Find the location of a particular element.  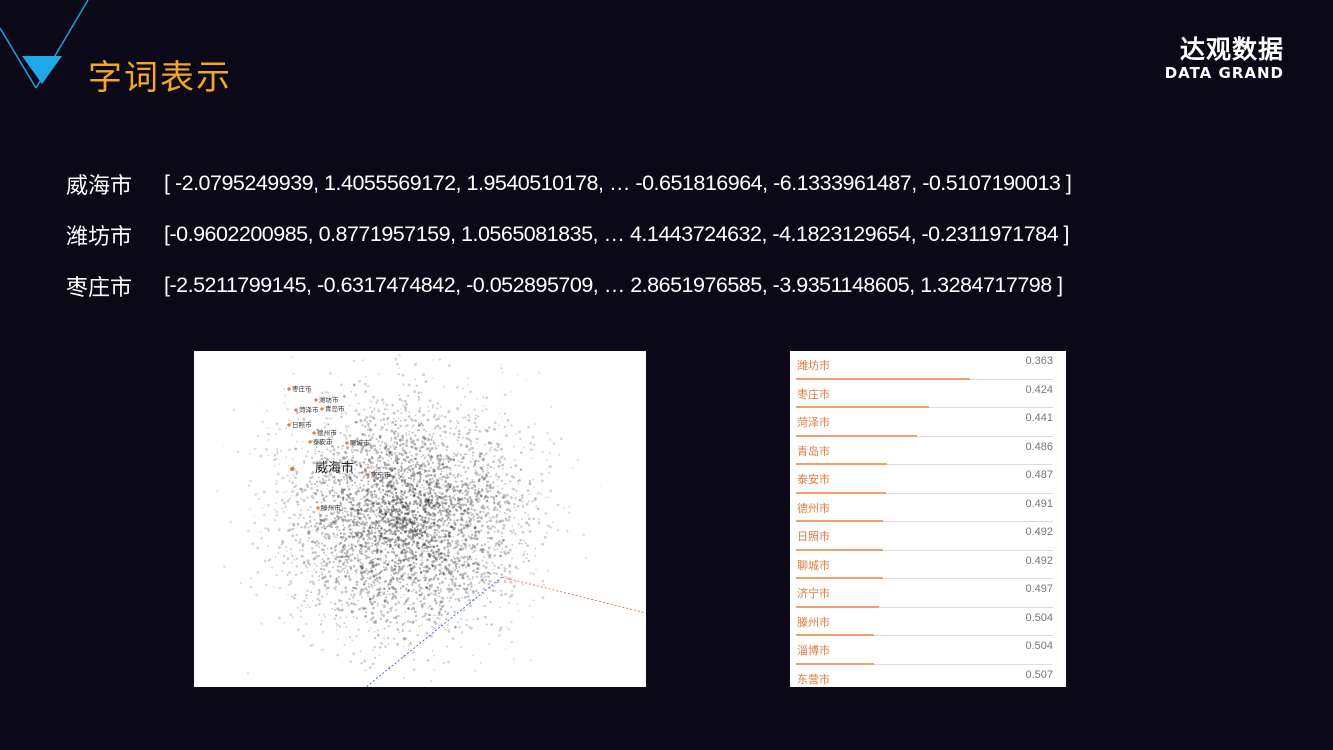

neighbor-score: 0.497 is located at coordinates (1039, 589).